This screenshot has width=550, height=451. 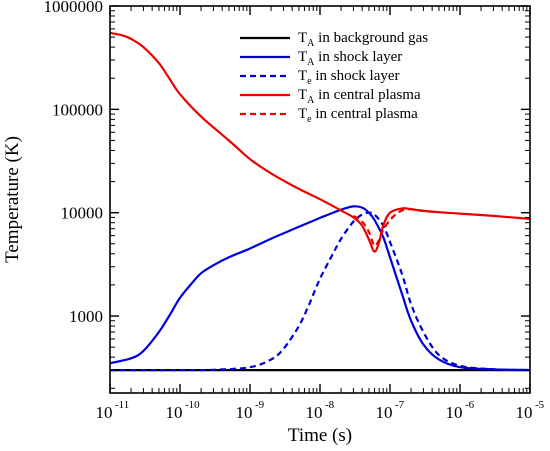 I want to click on x-tick-exponent: -8, so click(x=330, y=405).